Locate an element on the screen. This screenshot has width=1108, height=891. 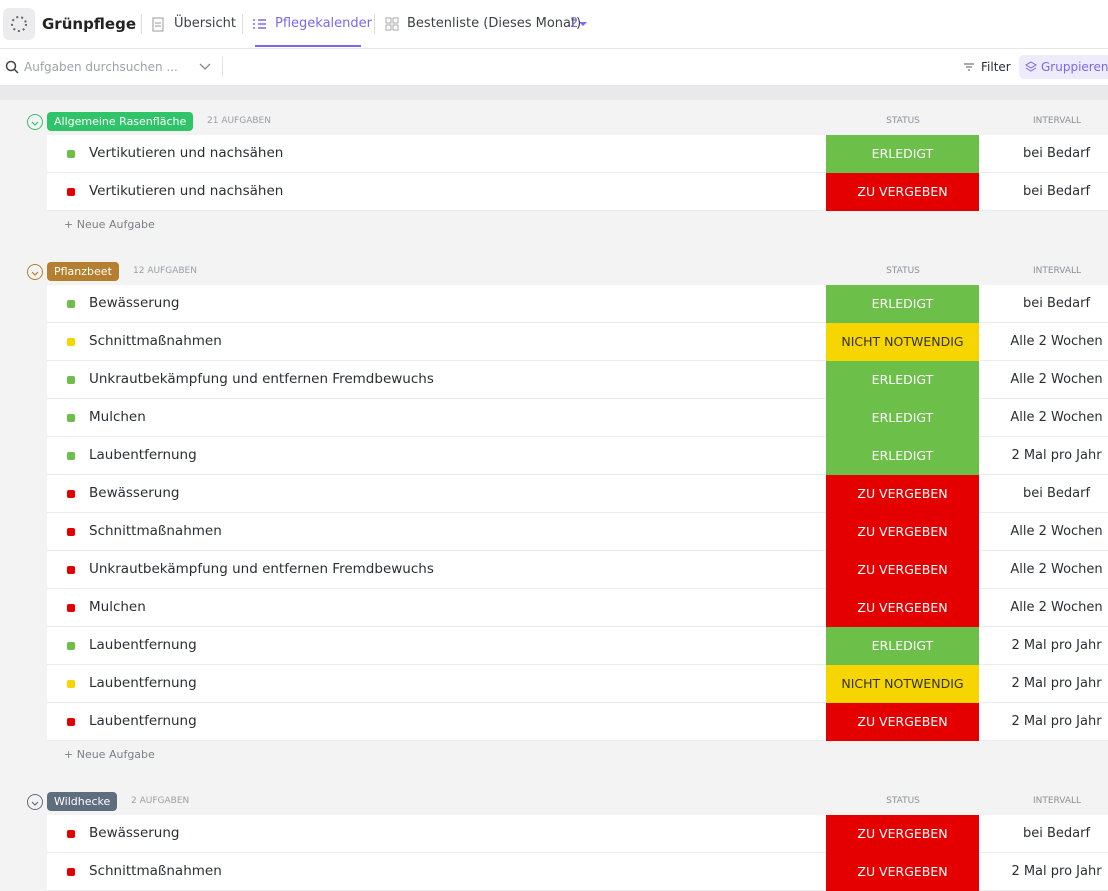
tab: Bestenliste (Dieses Monat) is located at coordinates (494, 23).